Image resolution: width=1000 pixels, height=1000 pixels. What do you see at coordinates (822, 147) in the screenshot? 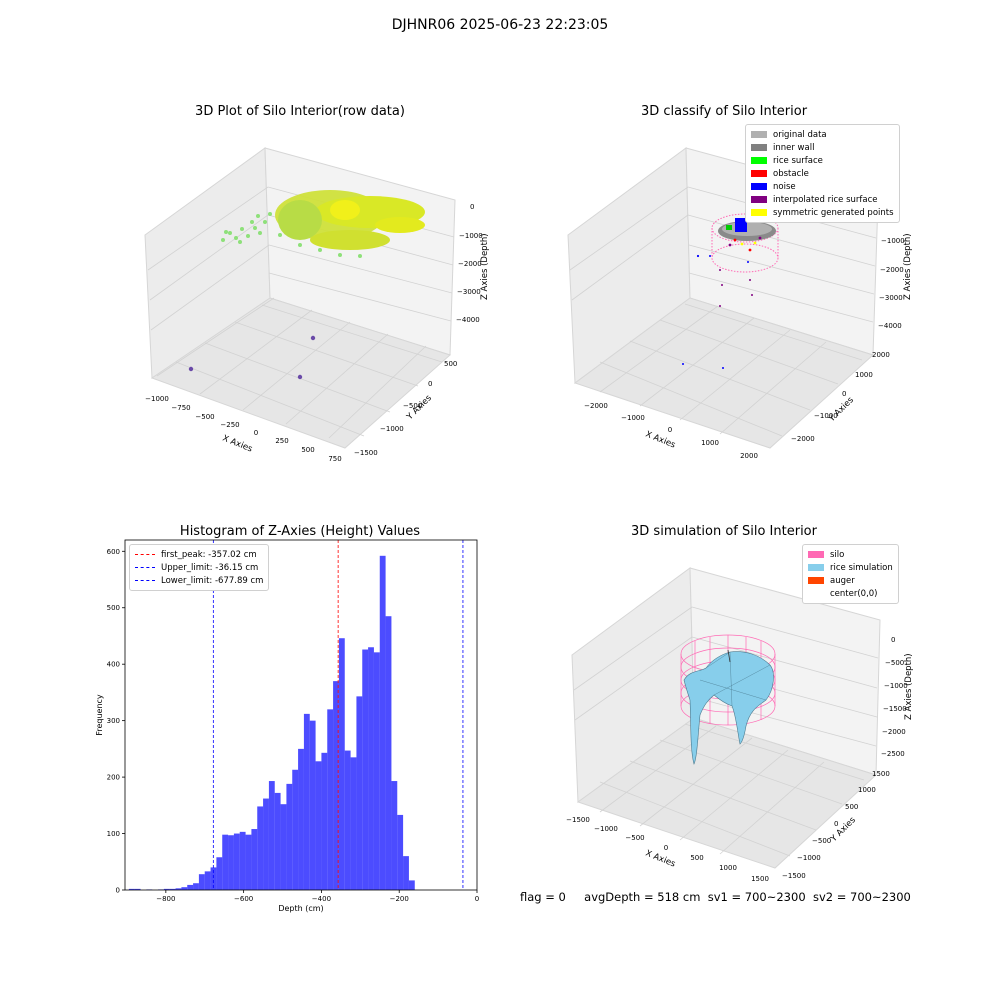
I see `legend-item: inner wall` at bounding box center [822, 147].